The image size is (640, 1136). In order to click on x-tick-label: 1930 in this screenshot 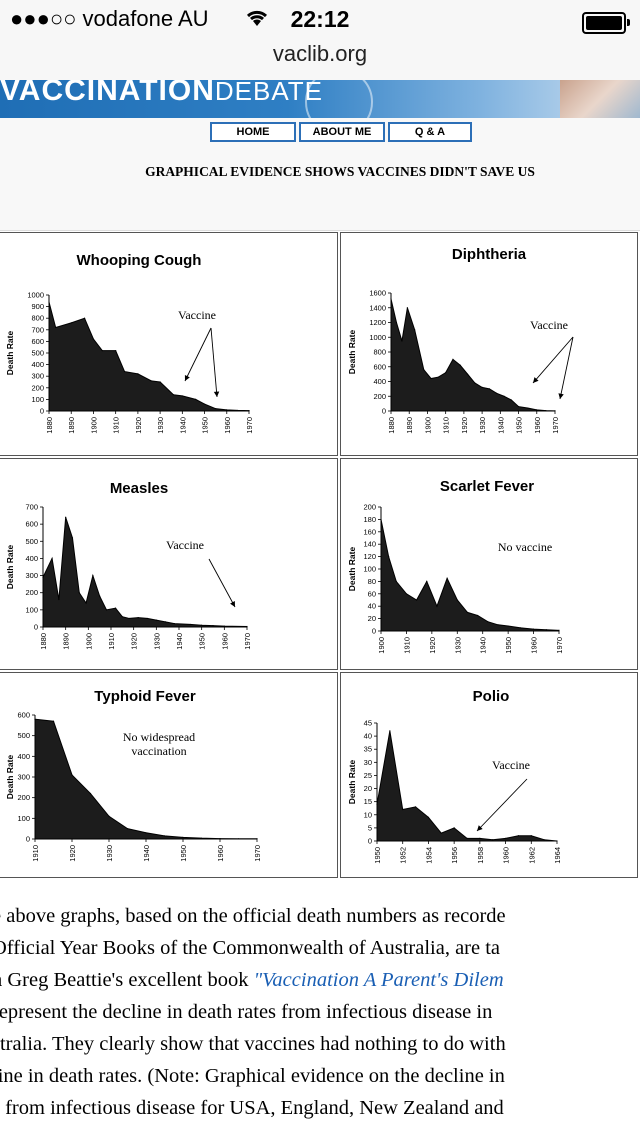, I will do `click(109, 853)`.